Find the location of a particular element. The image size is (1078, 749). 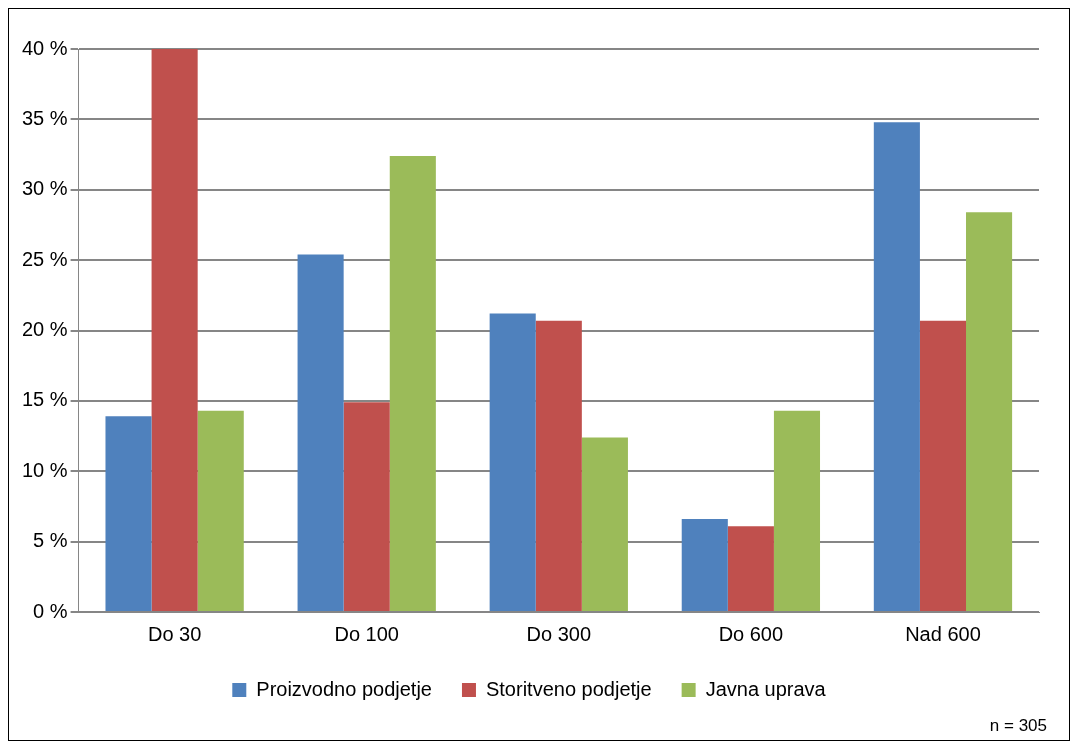

y-tick-label: 30 % is located at coordinates (44, 188).